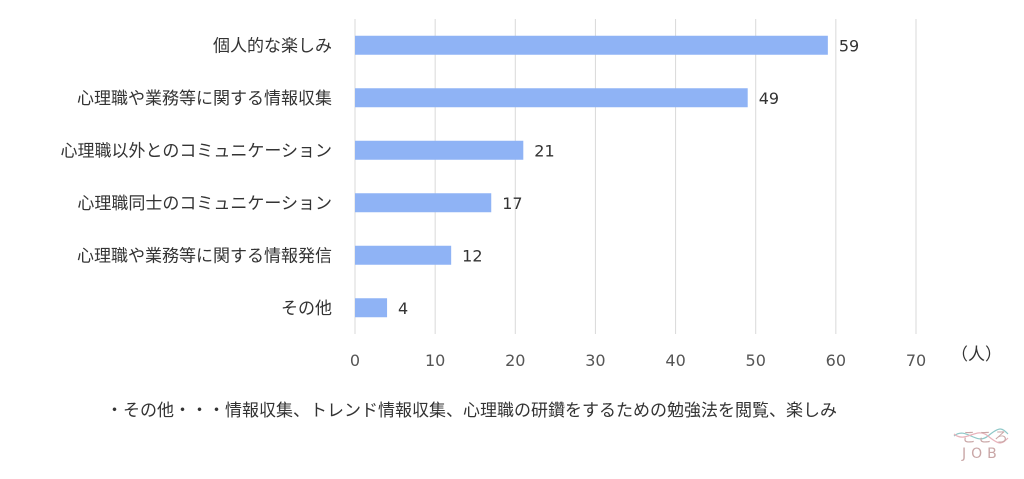  Describe the element at coordinates (515, 360) in the screenshot. I see `x-tick-label: 20` at that location.